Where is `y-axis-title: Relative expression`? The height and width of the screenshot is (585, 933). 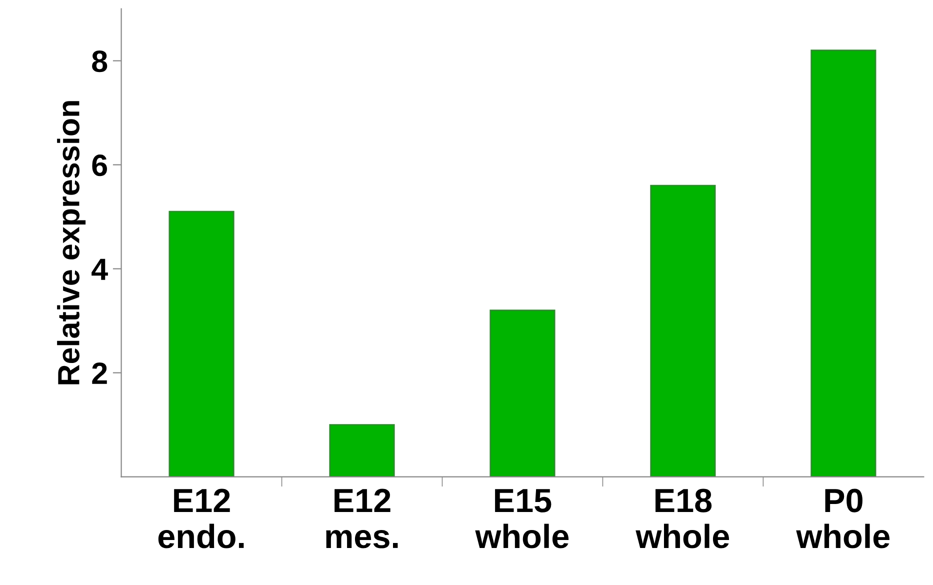
y-axis-title: Relative expression is located at coordinates (71, 242).